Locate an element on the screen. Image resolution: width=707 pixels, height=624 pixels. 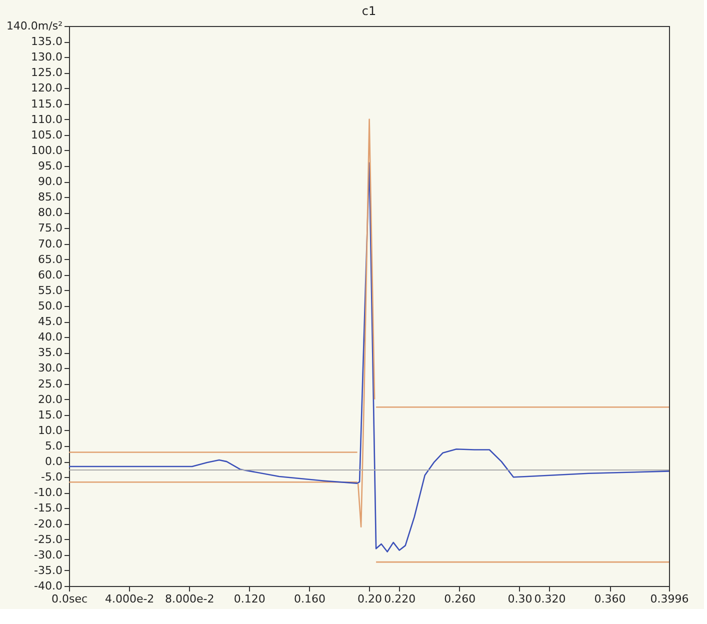
chart-title: c1 is located at coordinates (369, 11).